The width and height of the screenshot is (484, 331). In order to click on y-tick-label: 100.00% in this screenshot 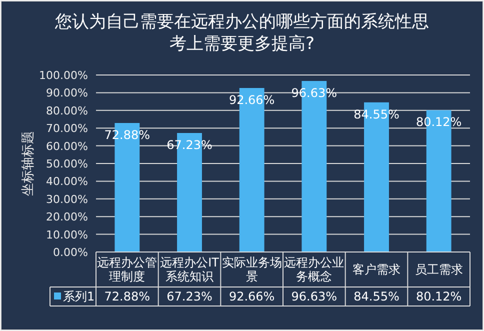, I will do `click(63, 75)`.